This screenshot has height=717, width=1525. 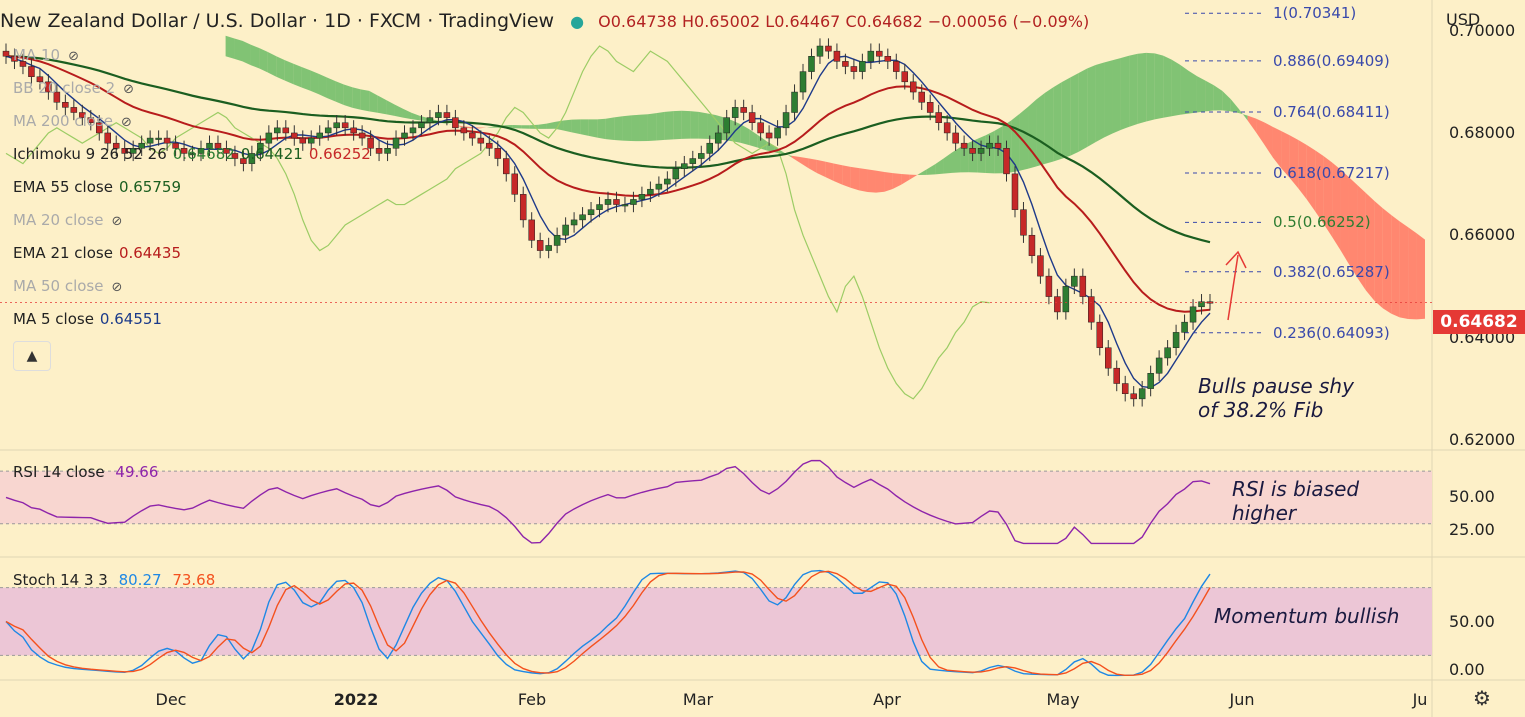 What do you see at coordinates (1331, 60) in the screenshot?
I see `fib-level-label: 0.886(0.69409)` at bounding box center [1331, 60].